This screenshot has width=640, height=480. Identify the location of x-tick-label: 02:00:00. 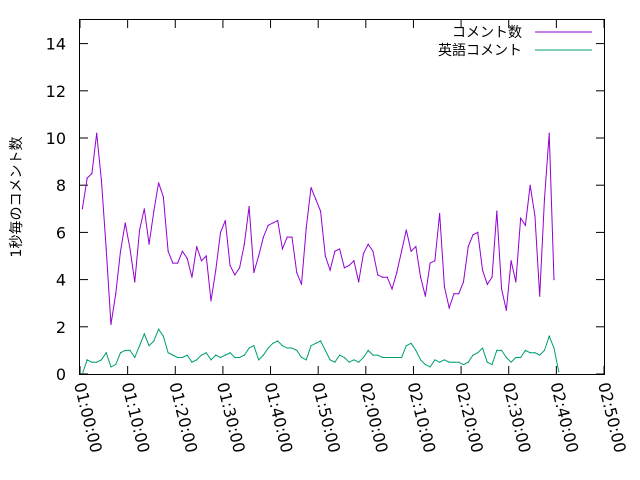
(374, 417).